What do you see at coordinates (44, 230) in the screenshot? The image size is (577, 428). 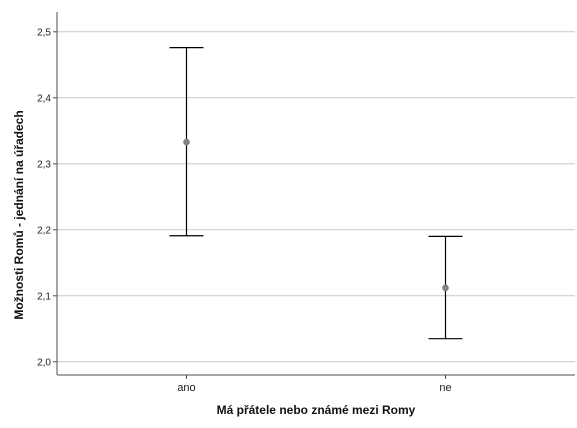 I see `y-tick-label: 2,2` at bounding box center [44, 230].